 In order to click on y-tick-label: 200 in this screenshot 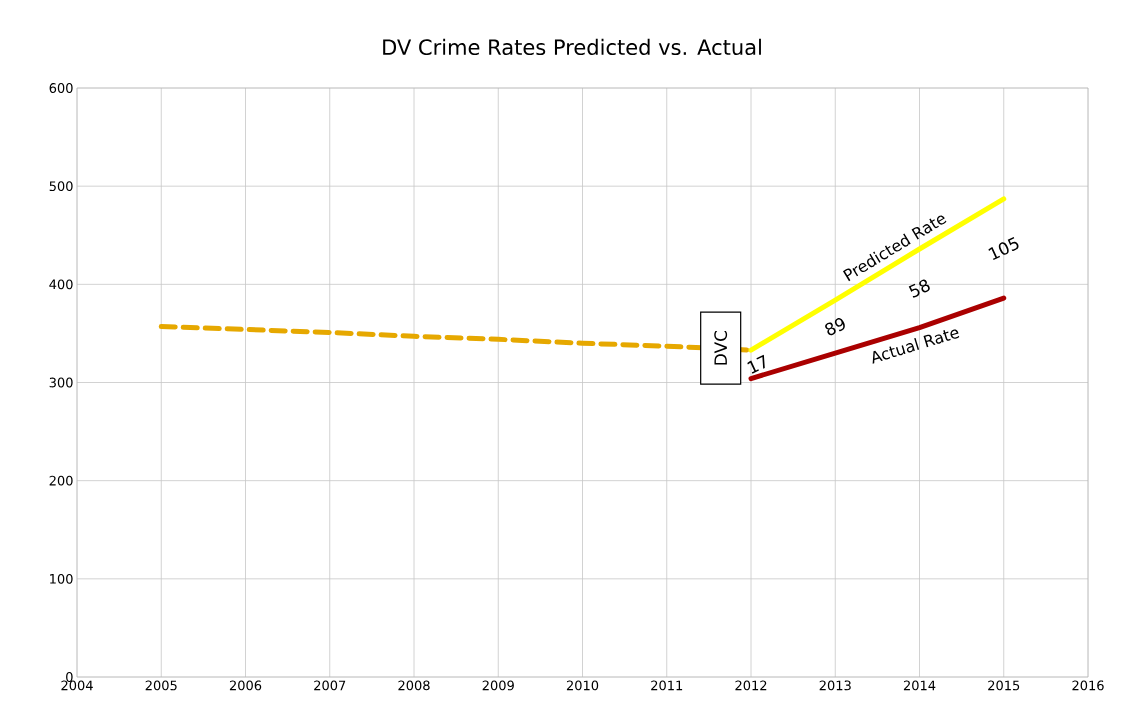, I will do `click(61, 480)`.